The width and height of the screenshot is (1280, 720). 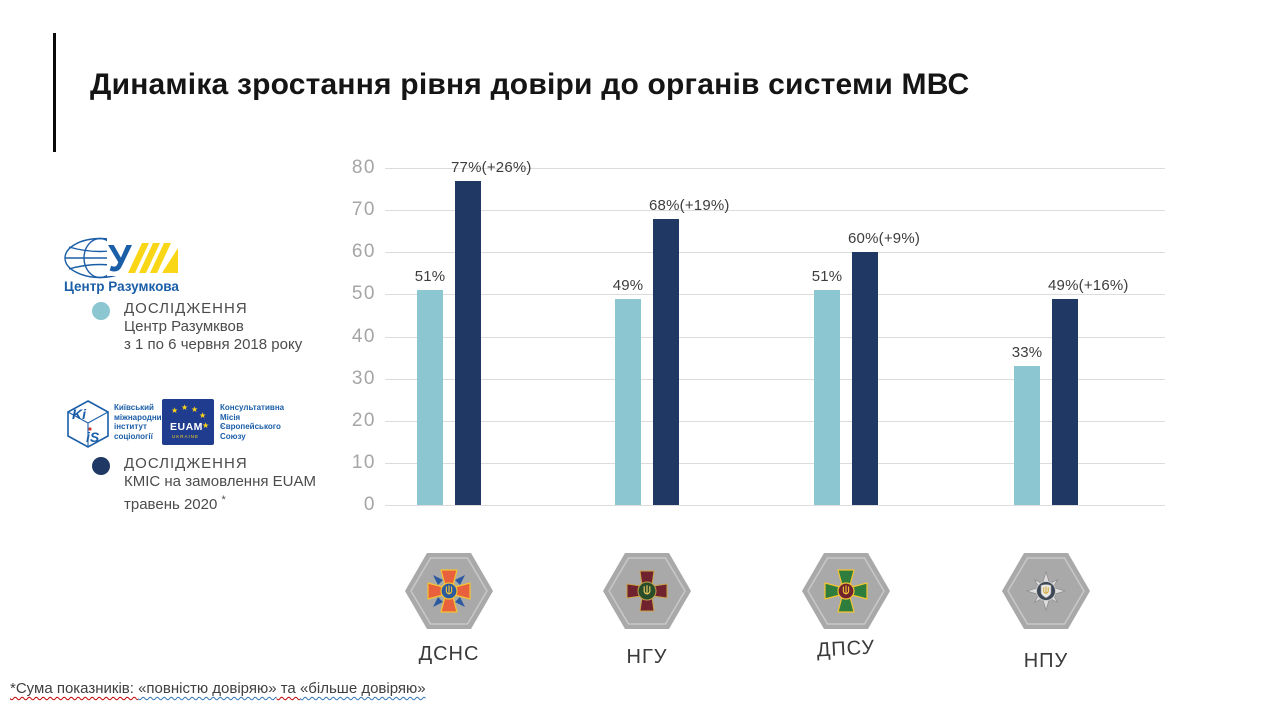 What do you see at coordinates (628, 285) in the screenshot?
I see `bar-value-label: 49%` at bounding box center [628, 285].